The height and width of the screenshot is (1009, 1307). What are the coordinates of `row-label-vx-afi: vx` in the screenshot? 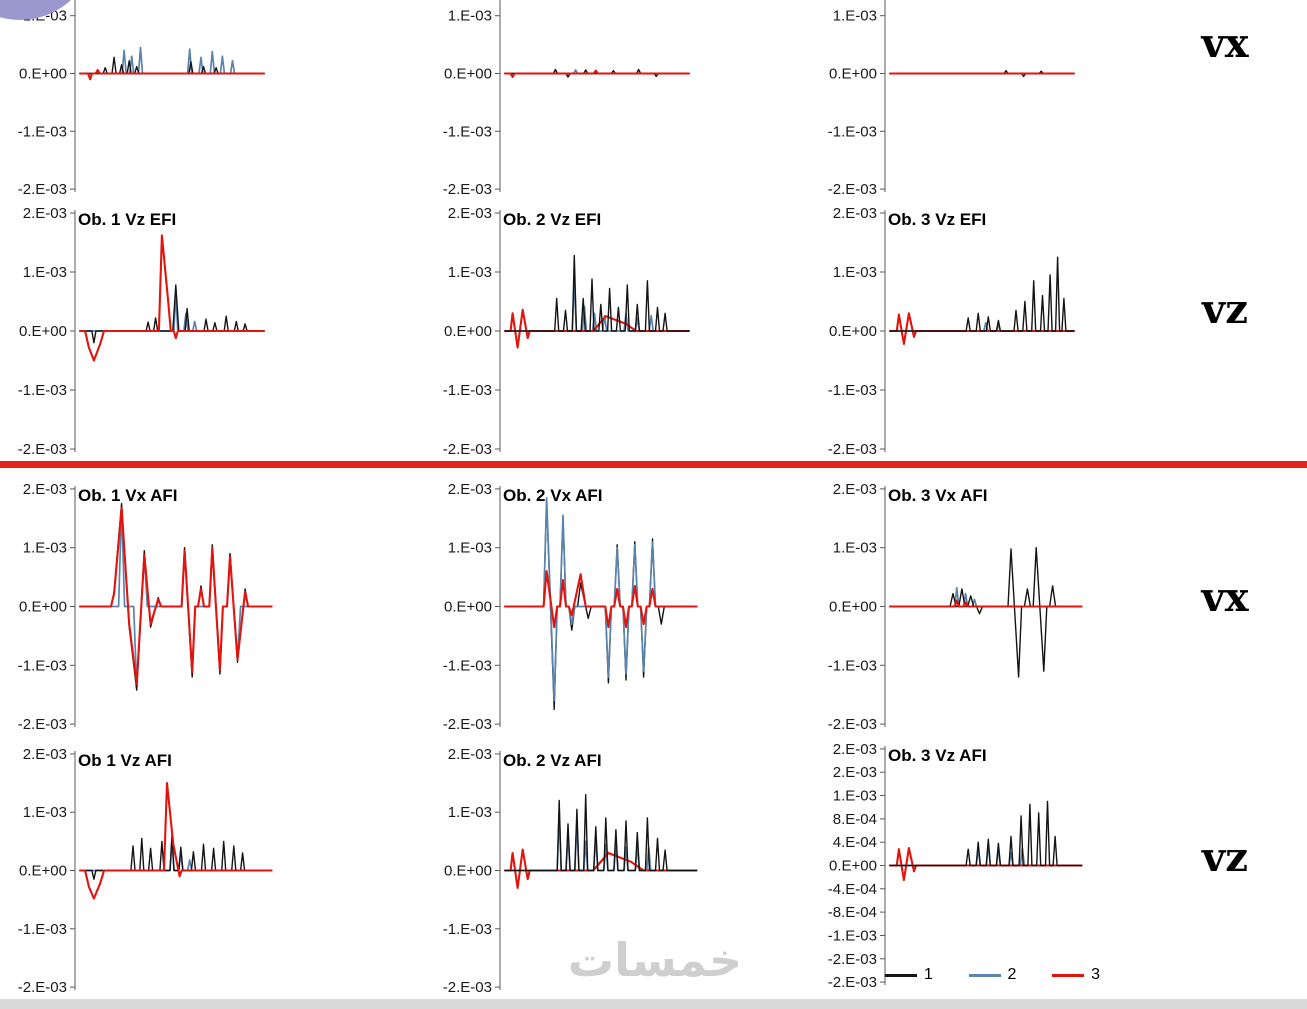 It's located at (1225, 597).